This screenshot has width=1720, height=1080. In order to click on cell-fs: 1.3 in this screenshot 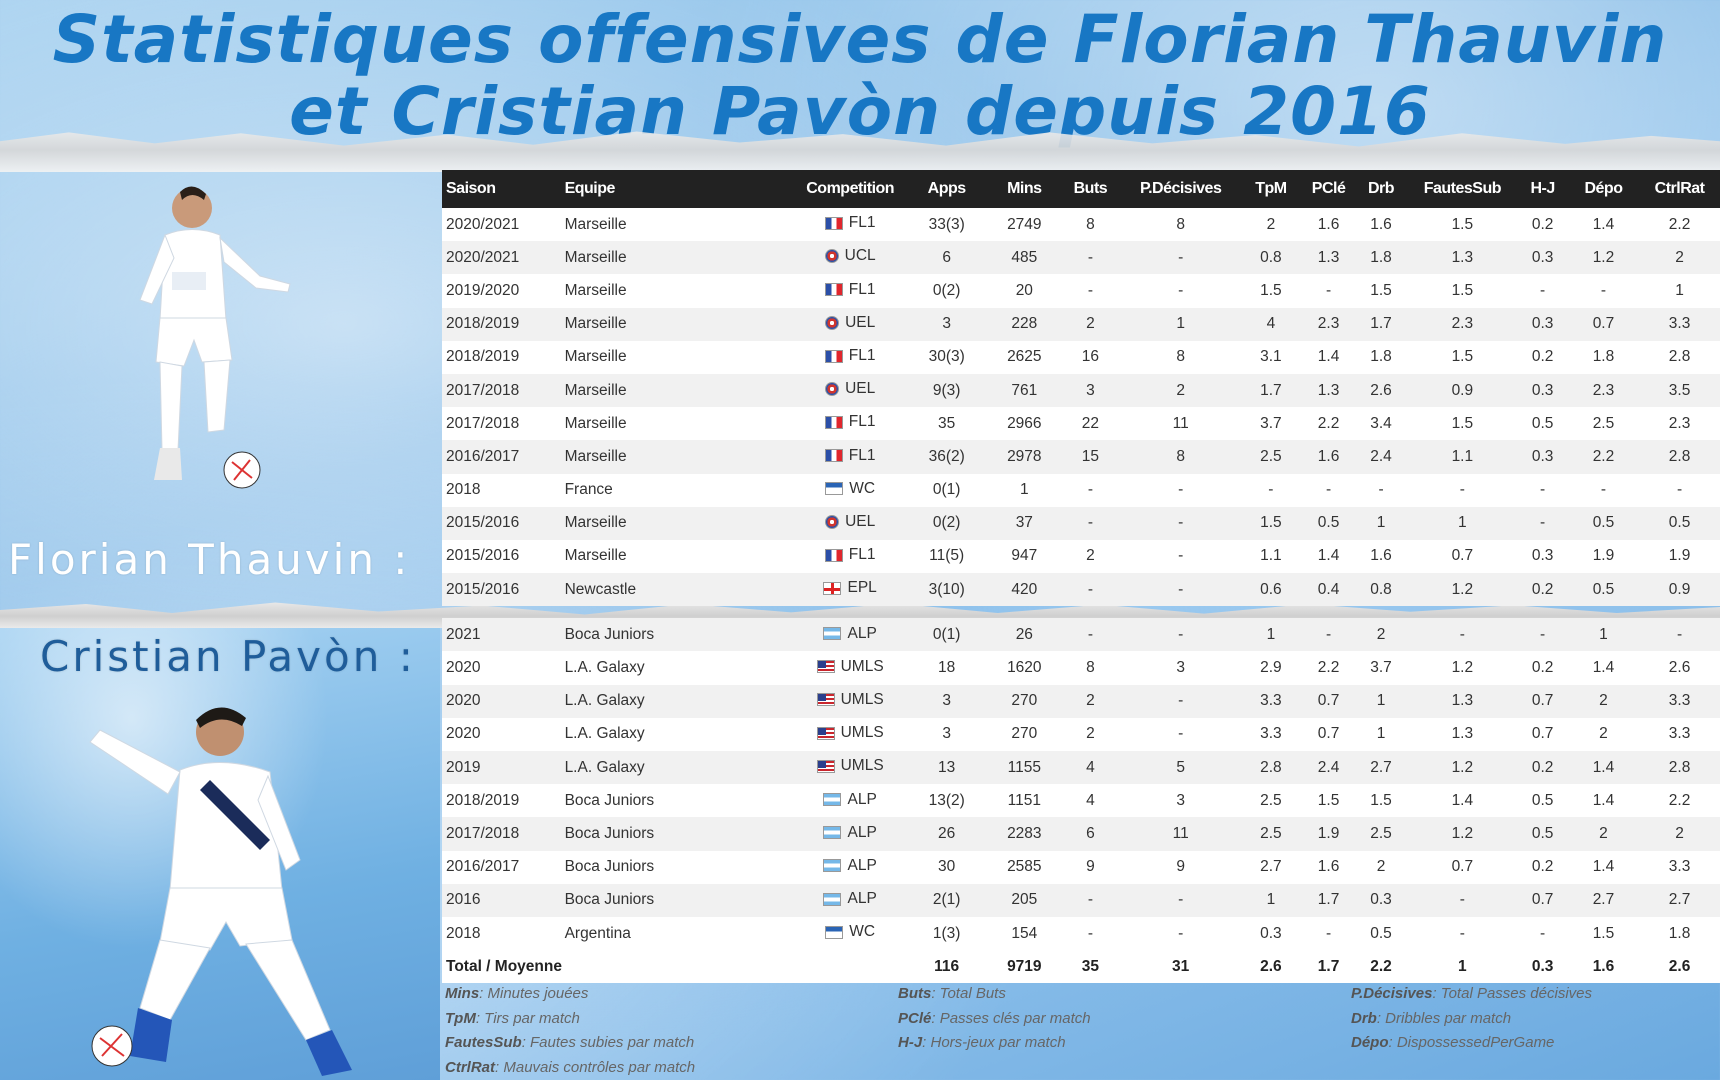, I will do `click(1462, 701)`.